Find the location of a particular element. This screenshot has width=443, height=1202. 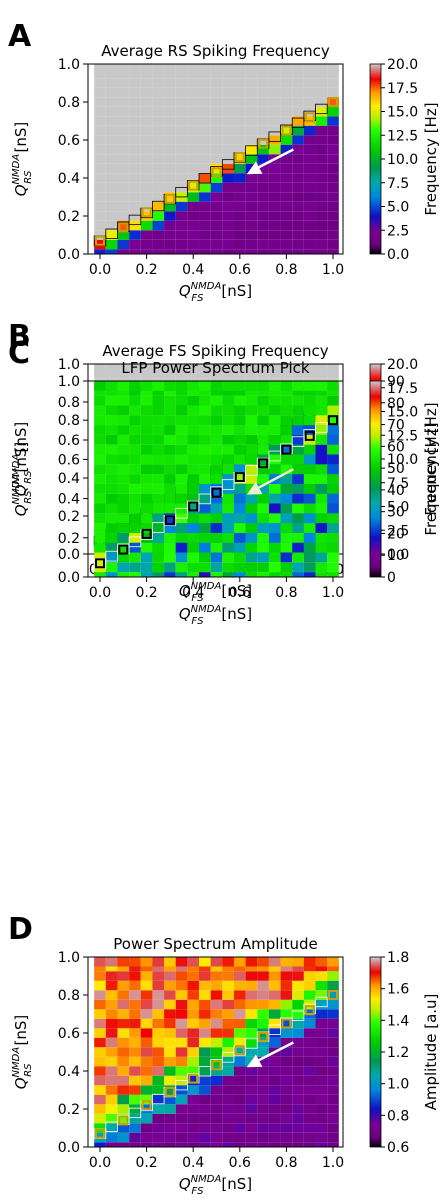

y-tick-label: 0.0 is located at coordinates (69, 555).